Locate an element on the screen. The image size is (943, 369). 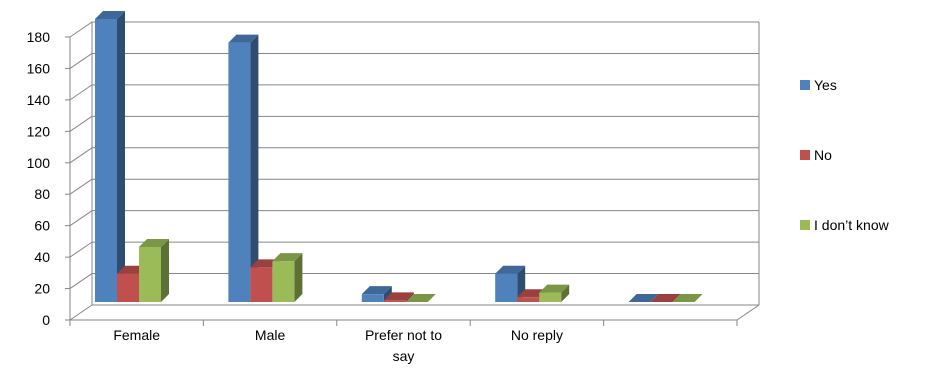
x-tick-label: Female is located at coordinates (136, 335).